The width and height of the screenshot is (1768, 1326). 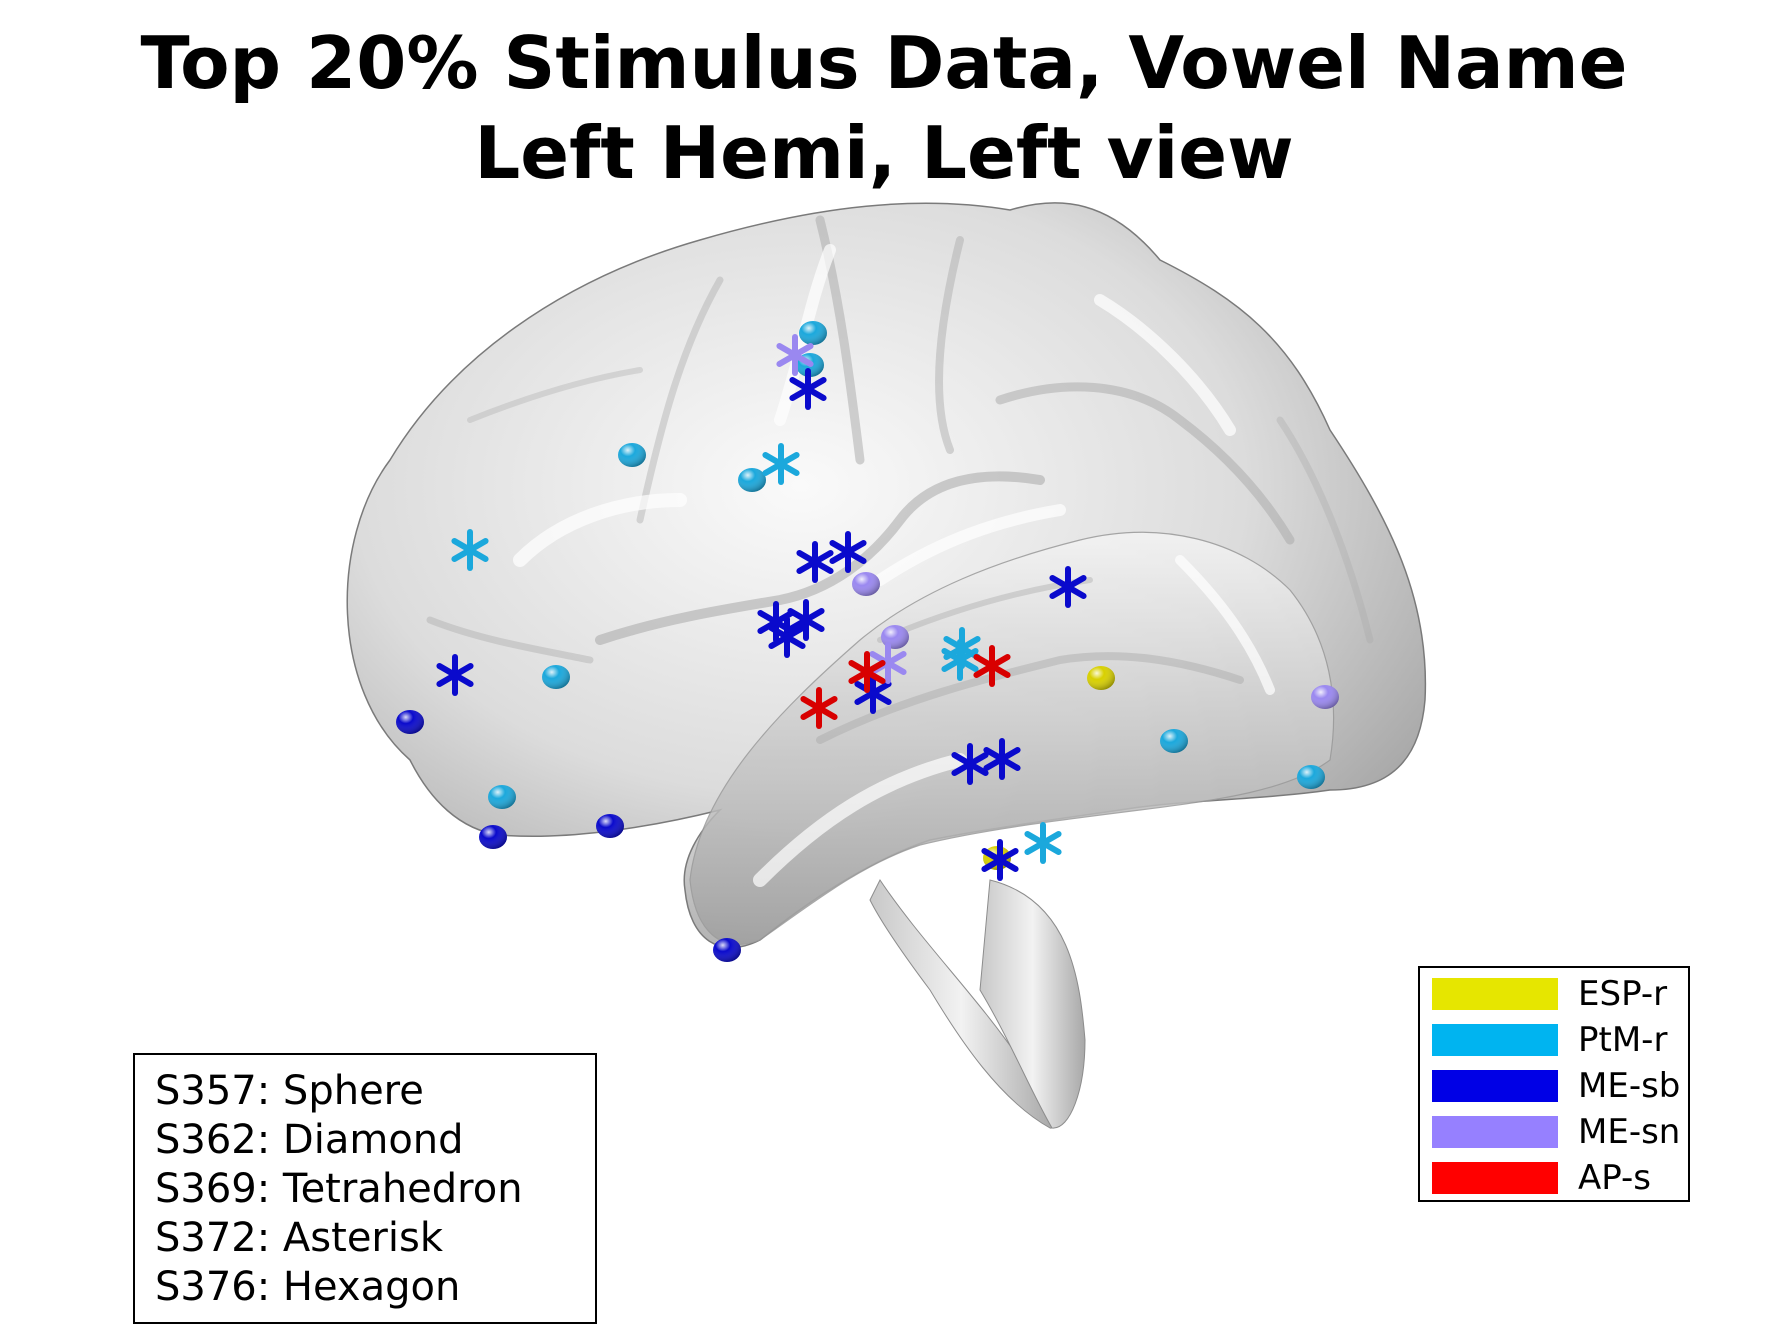 I want to click on group-legend: ESP-r PtM-r ME-sb ME-sn AP-s, so click(x=1554, y=1084).